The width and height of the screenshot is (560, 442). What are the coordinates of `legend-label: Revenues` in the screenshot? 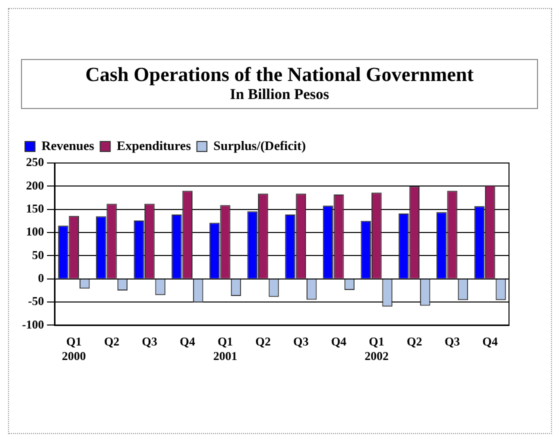 It's located at (68, 145).